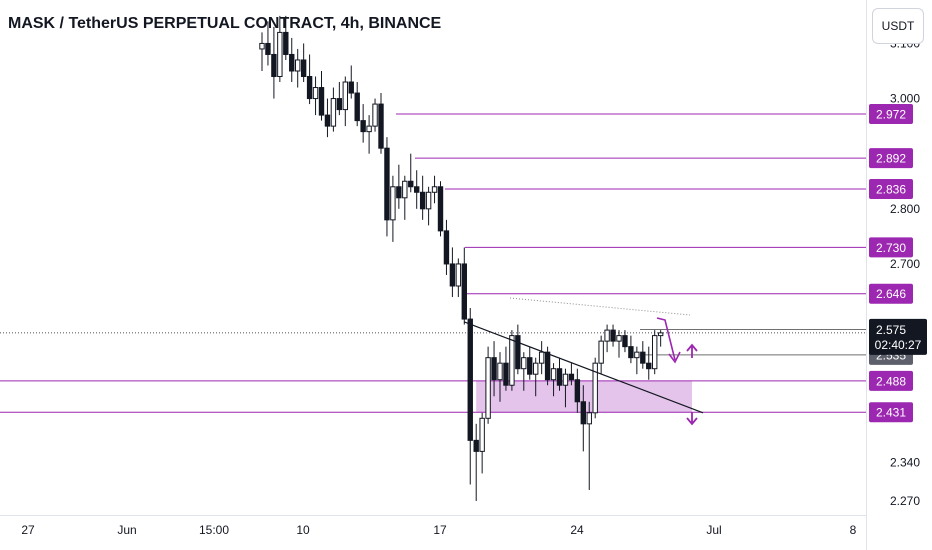  I want to click on price-tag-2.431, so click(891, 412).